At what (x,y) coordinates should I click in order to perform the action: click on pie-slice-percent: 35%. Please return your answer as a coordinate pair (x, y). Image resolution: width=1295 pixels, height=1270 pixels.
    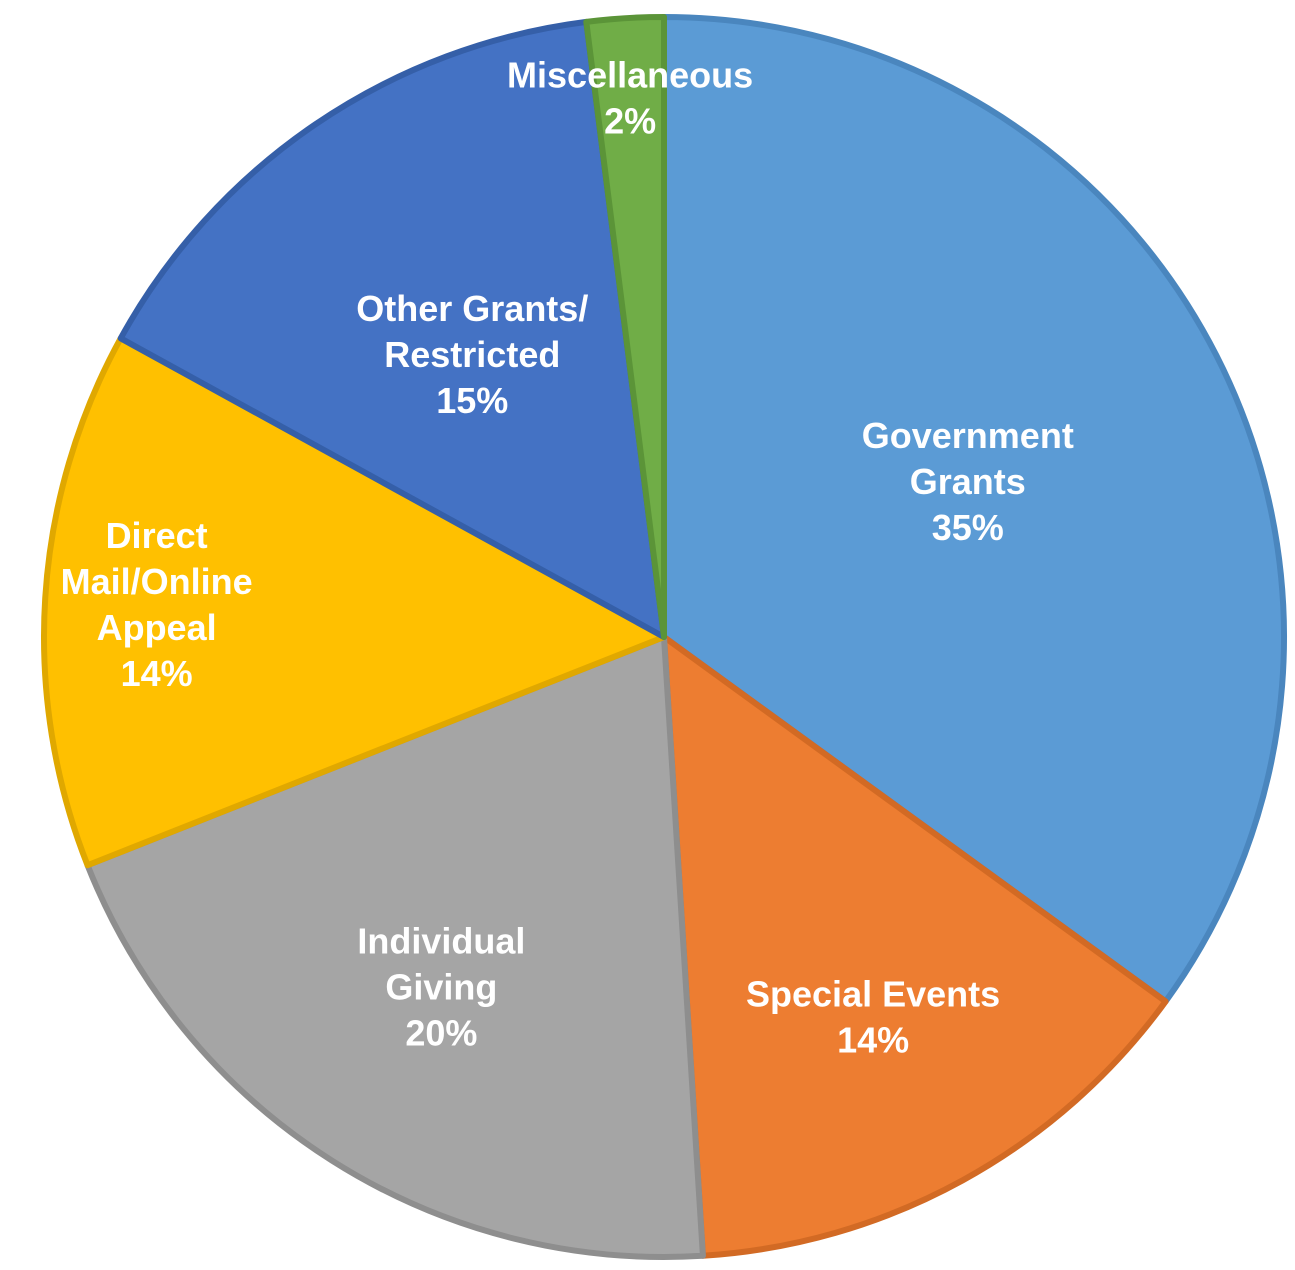
    Looking at the image, I should click on (968, 527).